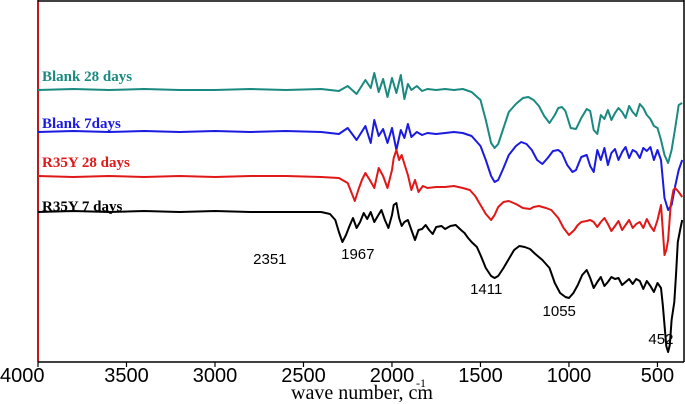 Image resolution: width=685 pixels, height=404 pixels. Describe the element at coordinates (126, 376) in the screenshot. I see `x-tick-label: 3500` at that location.